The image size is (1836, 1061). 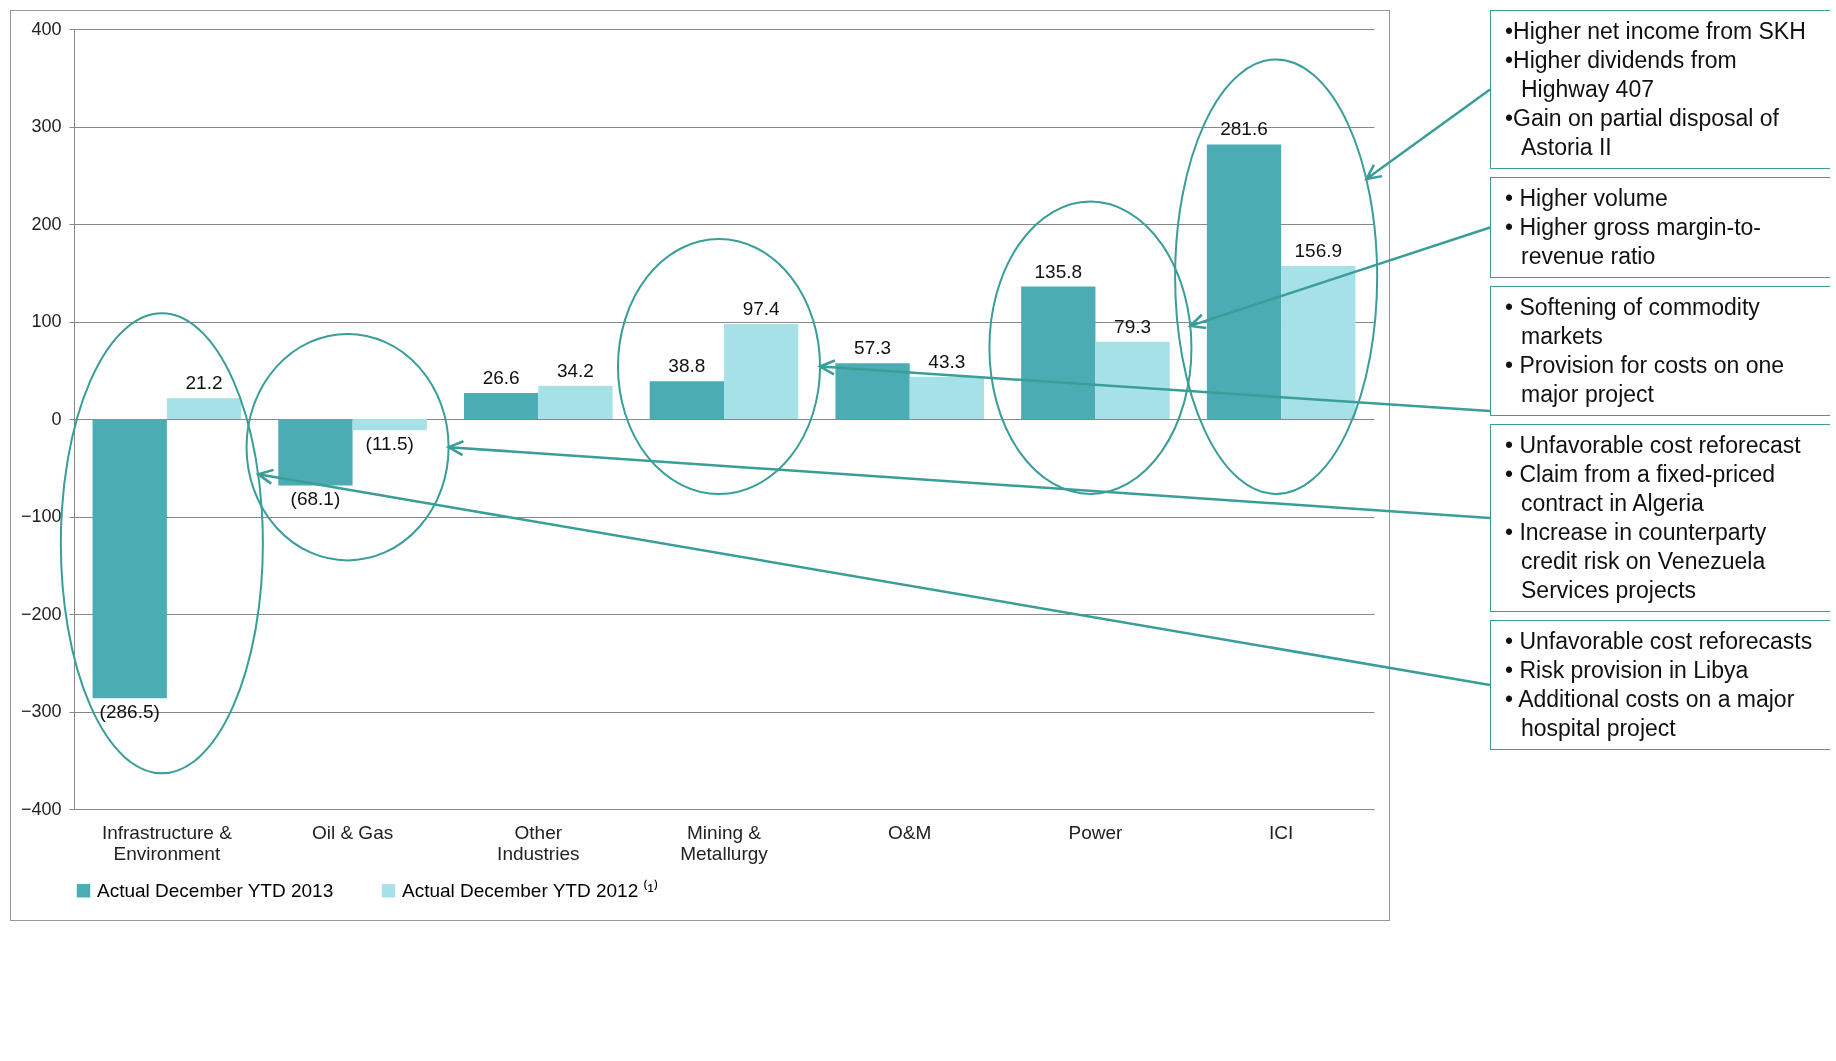 What do you see at coordinates (41, 808) in the screenshot?
I see `y-tick-label: −400` at bounding box center [41, 808].